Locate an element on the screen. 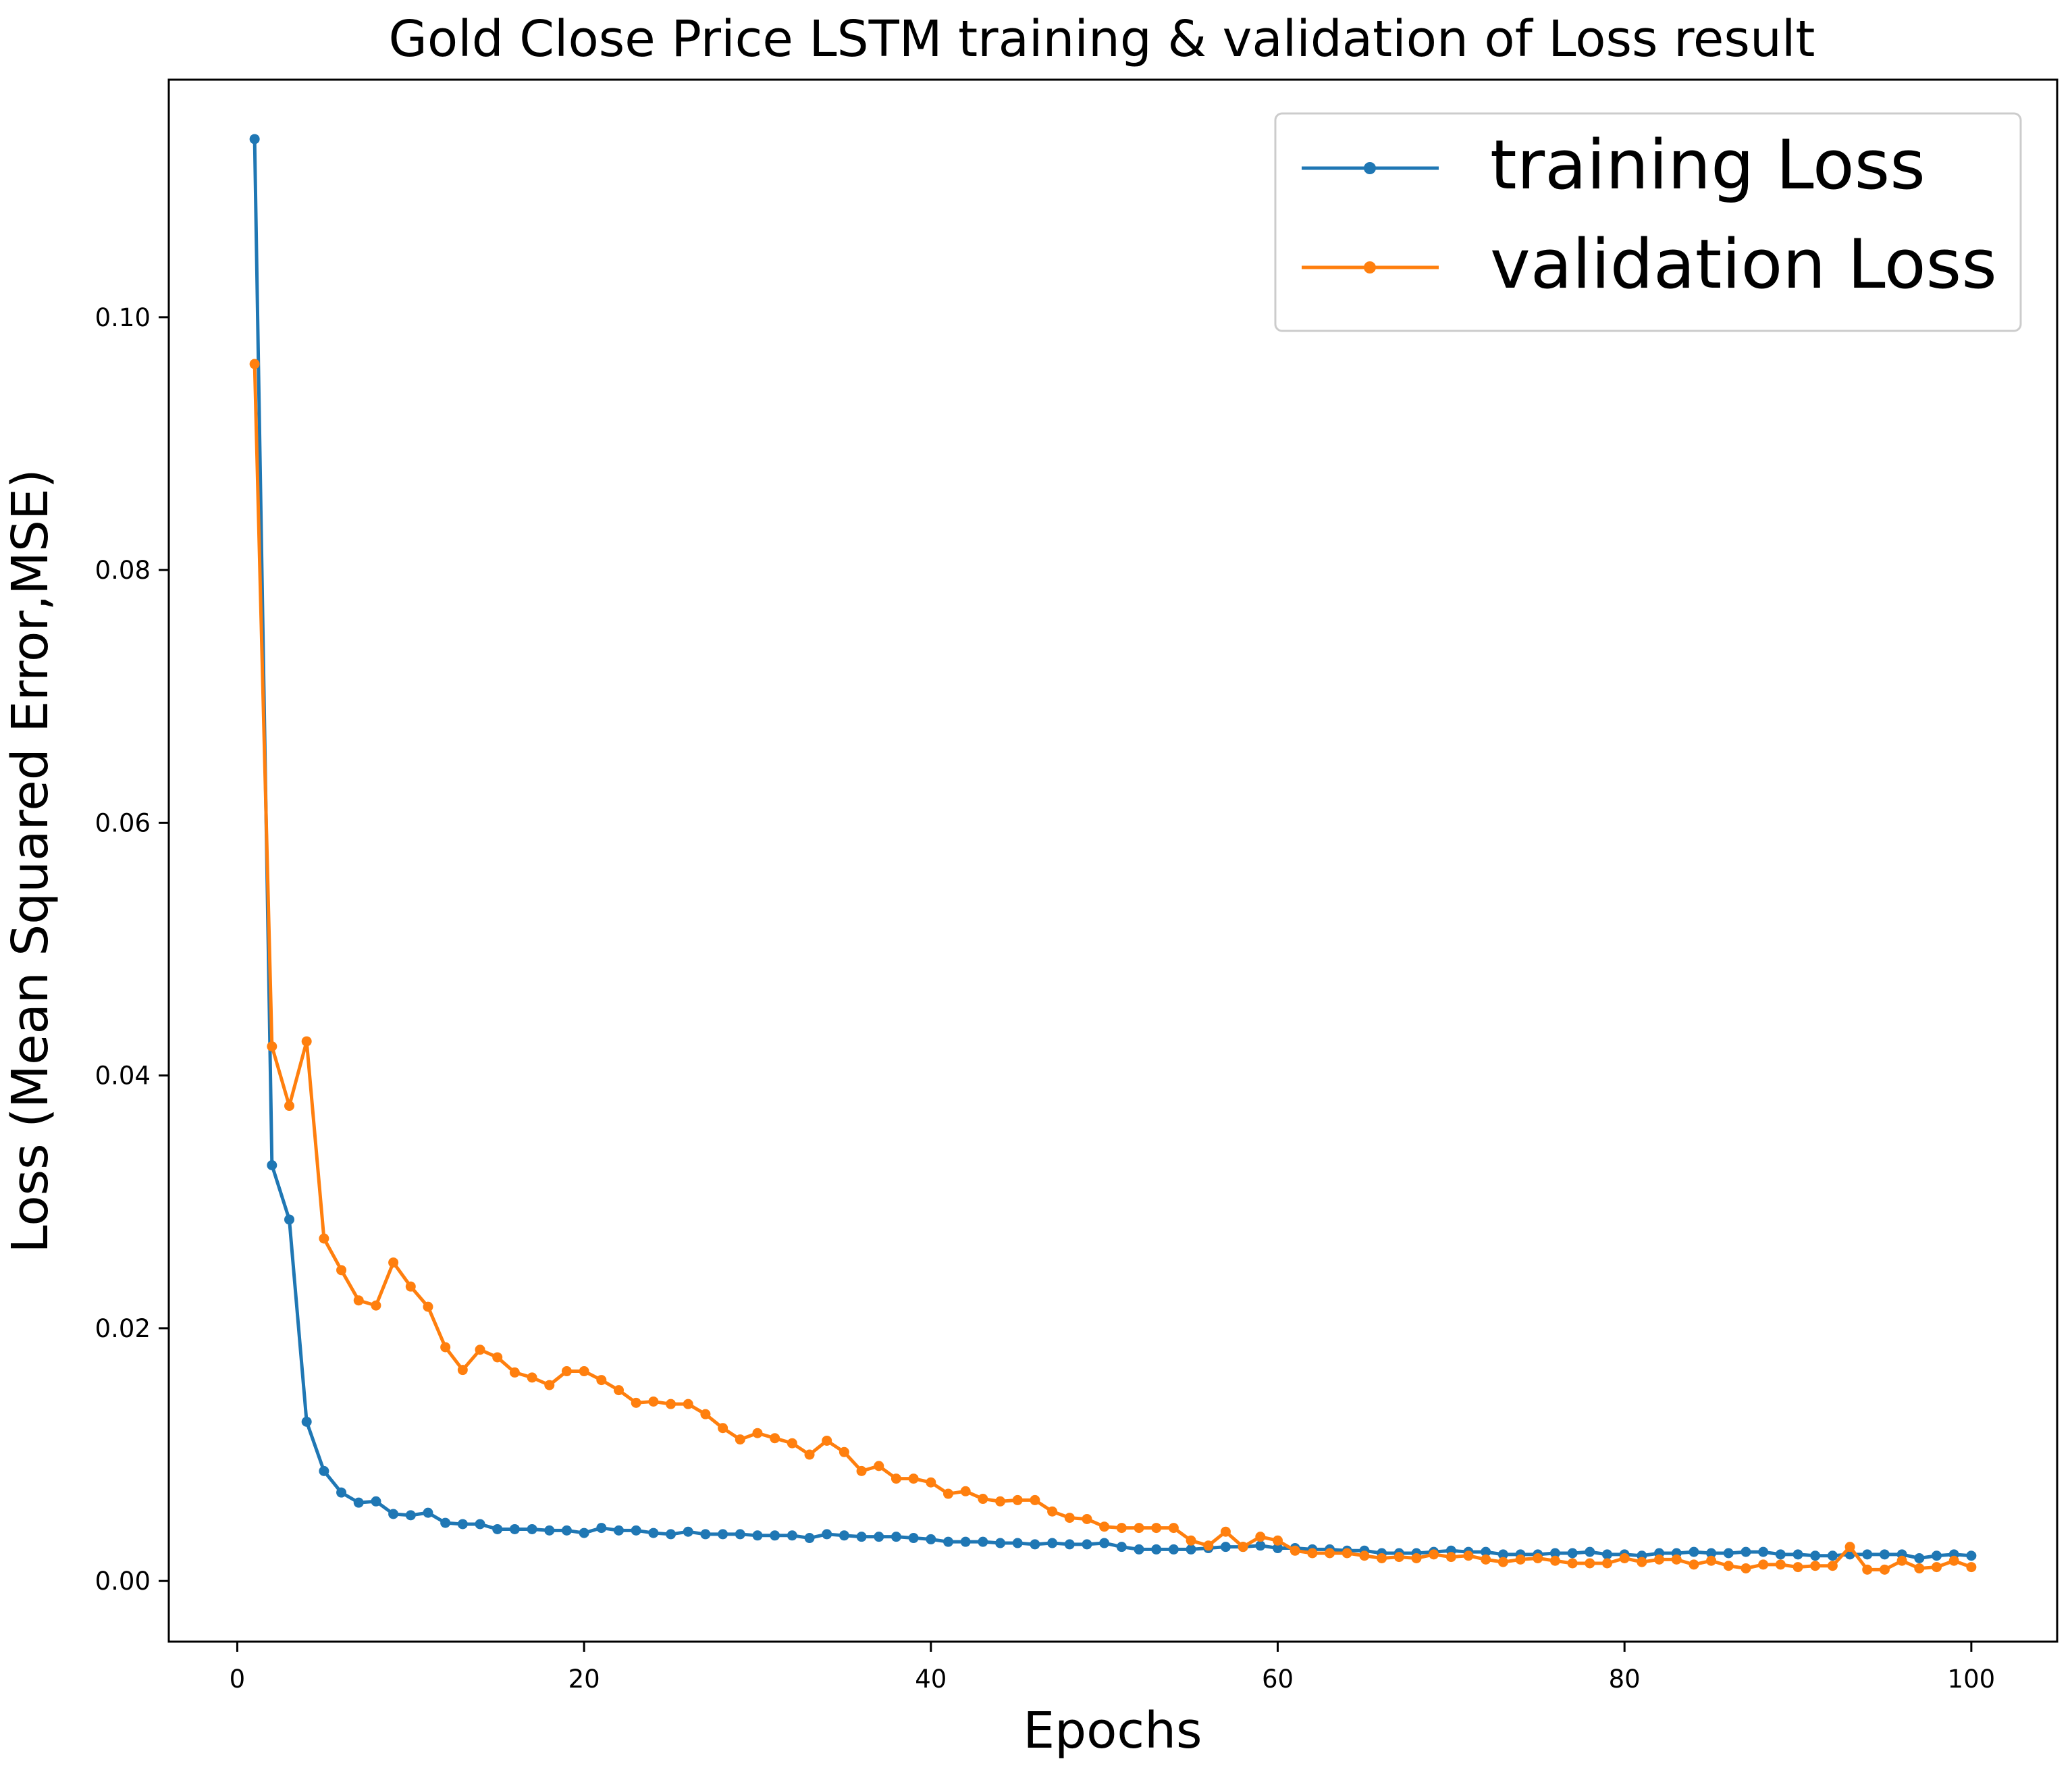  legend-marker-training-loss is located at coordinates (1370, 168).